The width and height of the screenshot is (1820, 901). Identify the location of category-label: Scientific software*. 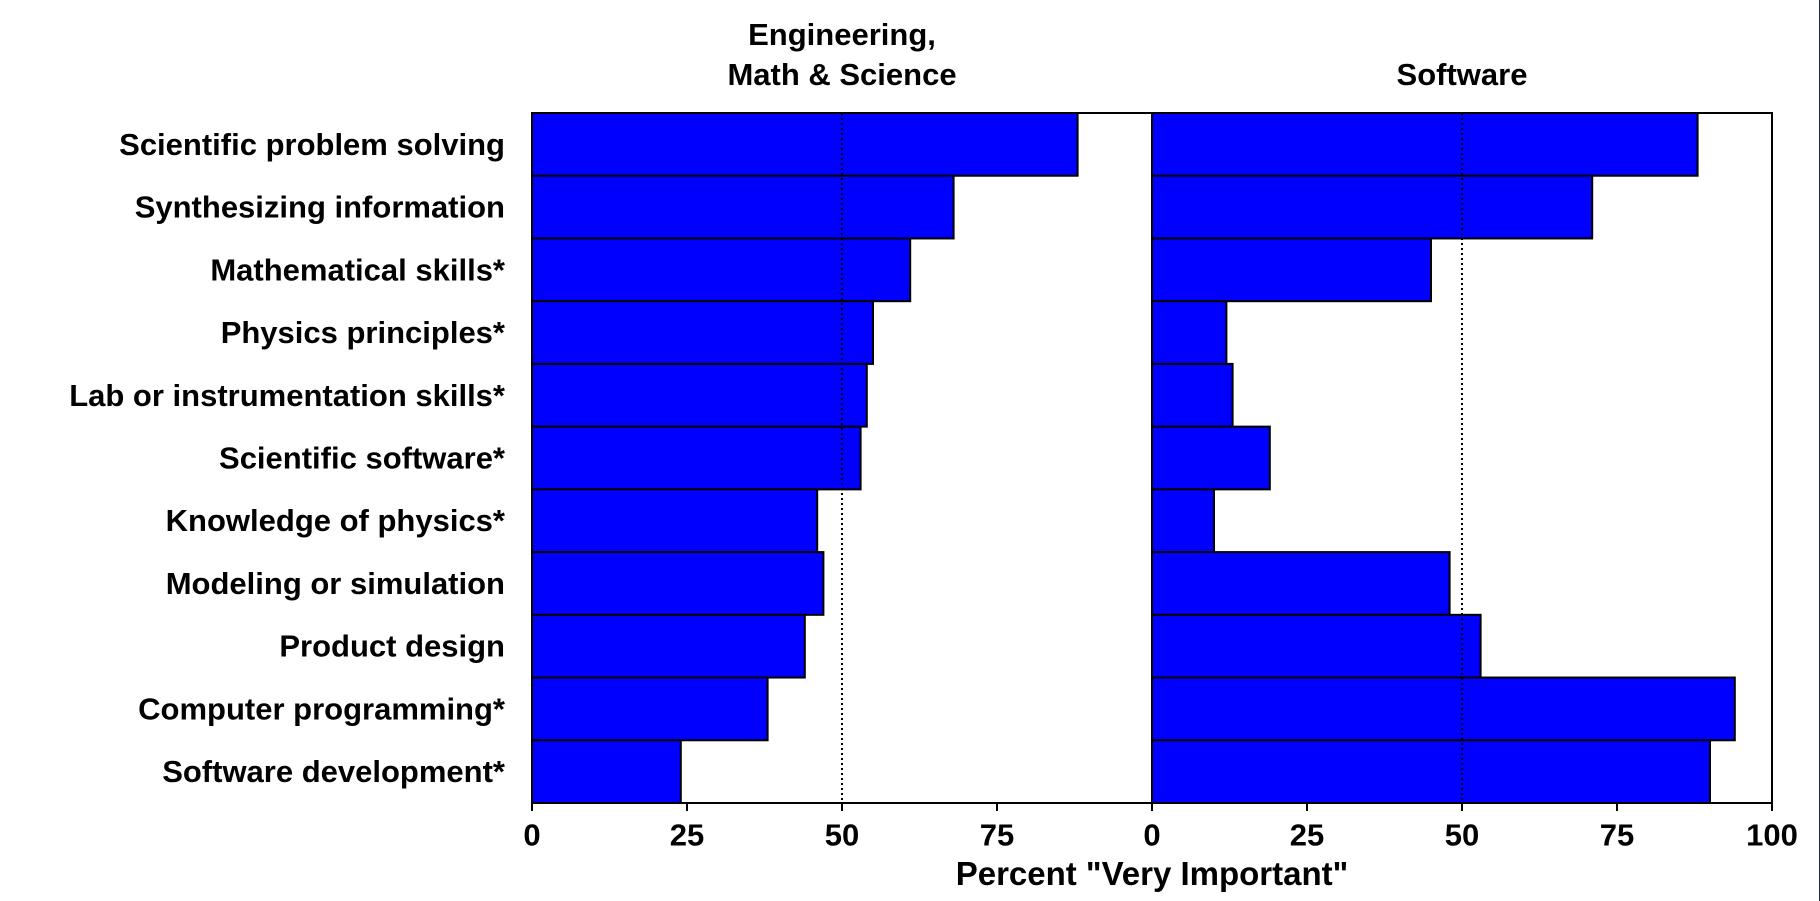
(362, 458).